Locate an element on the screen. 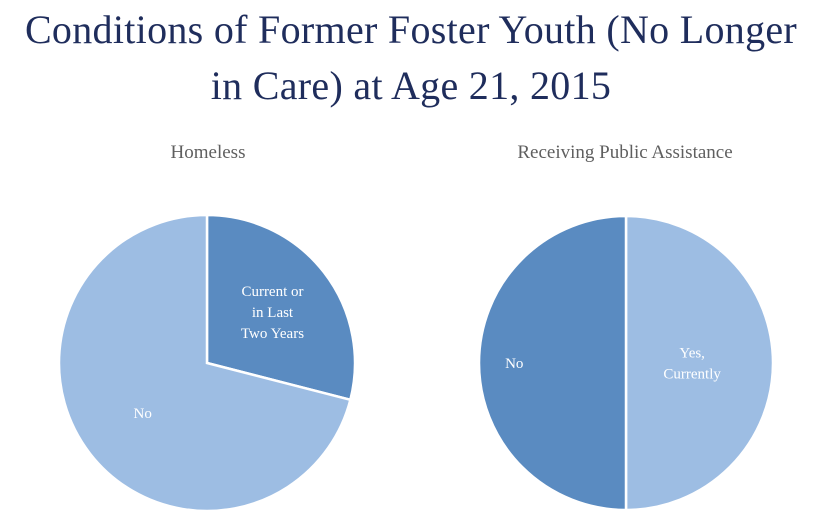 This screenshot has height=532, width=822. pie-slice-yes-currently is located at coordinates (699, 363).